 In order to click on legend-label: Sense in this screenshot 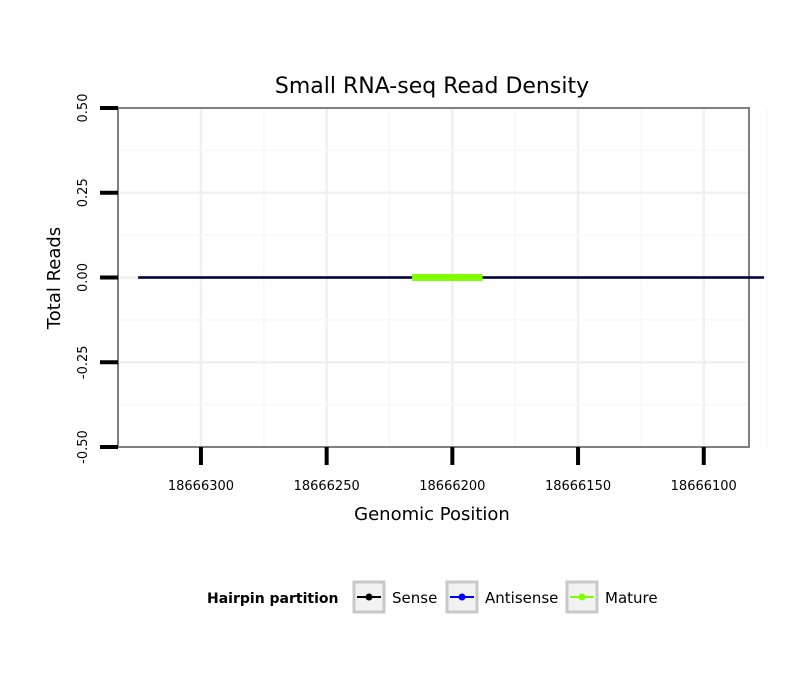, I will do `click(414, 598)`.